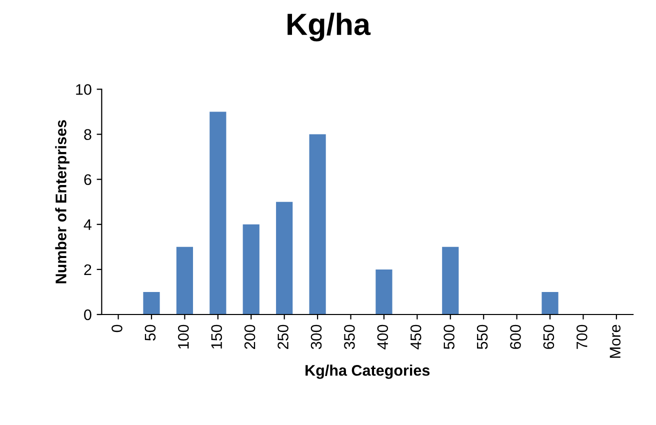  I want to click on x-tick-label: 0, so click(117, 328).